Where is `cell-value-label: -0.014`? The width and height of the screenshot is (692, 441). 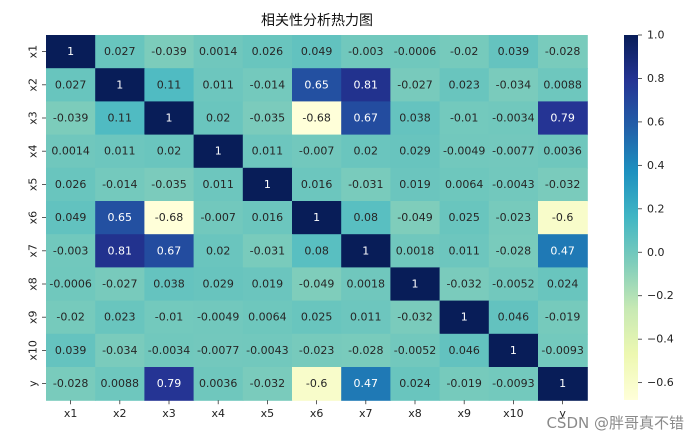 cell-value-label: -0.014 is located at coordinates (119, 184).